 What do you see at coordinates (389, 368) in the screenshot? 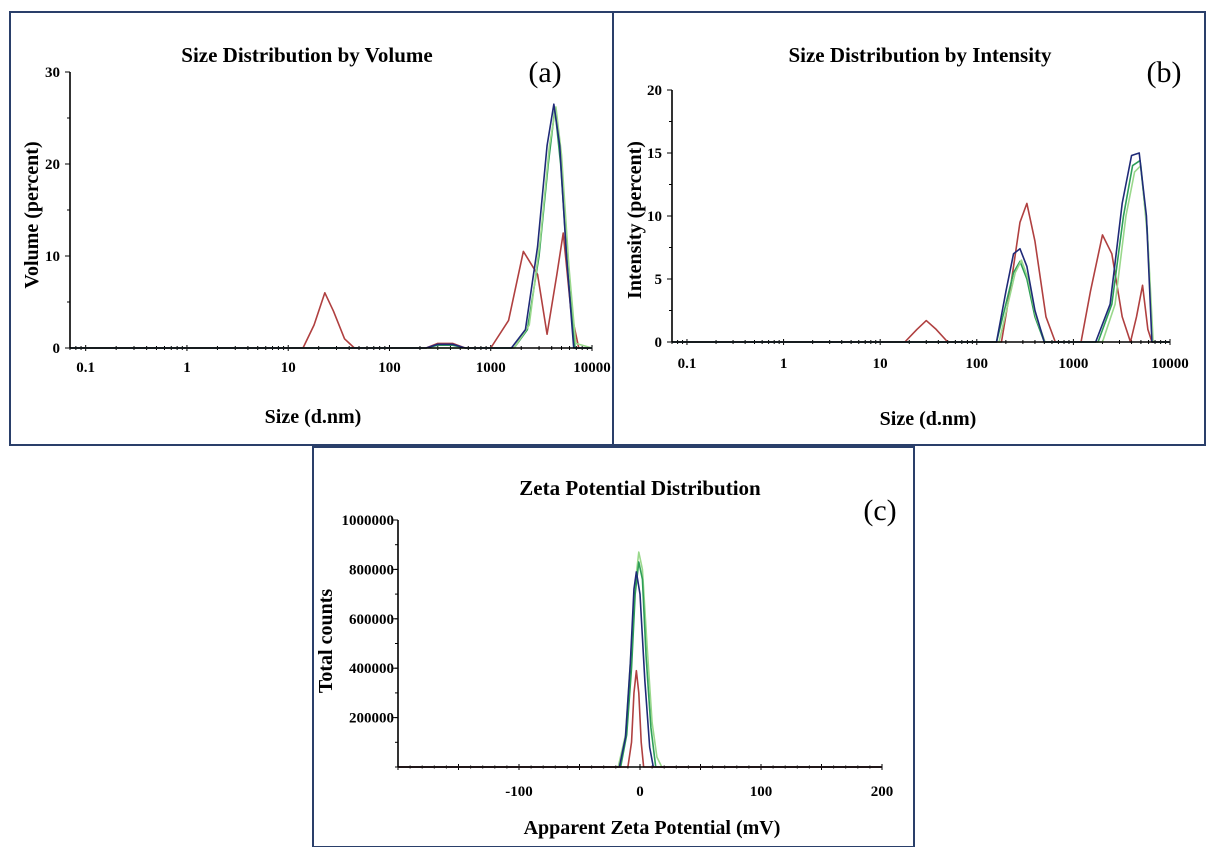
I see `chart-a-x-tick-label: 100` at bounding box center [389, 368].